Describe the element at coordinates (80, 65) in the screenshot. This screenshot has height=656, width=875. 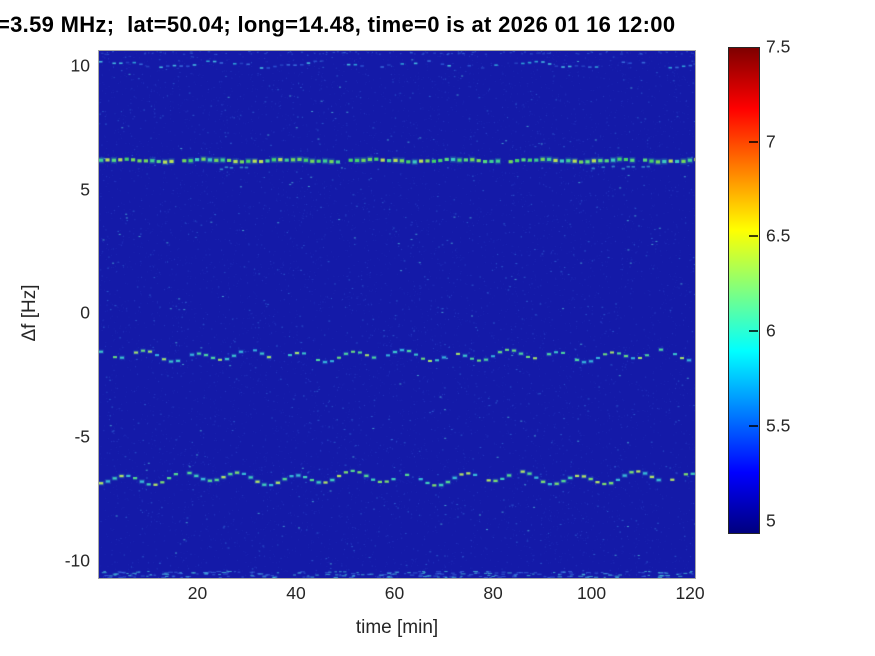
I see `y-tick-label: 10` at that location.